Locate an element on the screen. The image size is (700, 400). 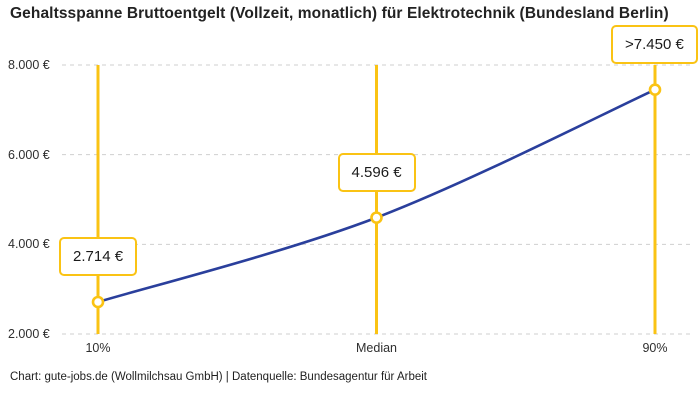
x-axis-tick-label: Median is located at coordinates (376, 348).